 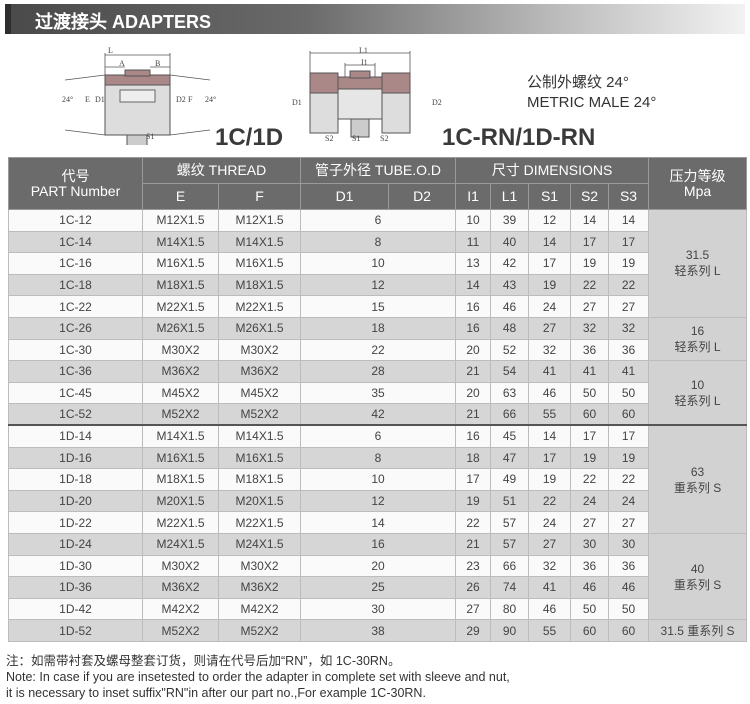 I want to click on cell-dim-s1: 46, so click(x=550, y=393).